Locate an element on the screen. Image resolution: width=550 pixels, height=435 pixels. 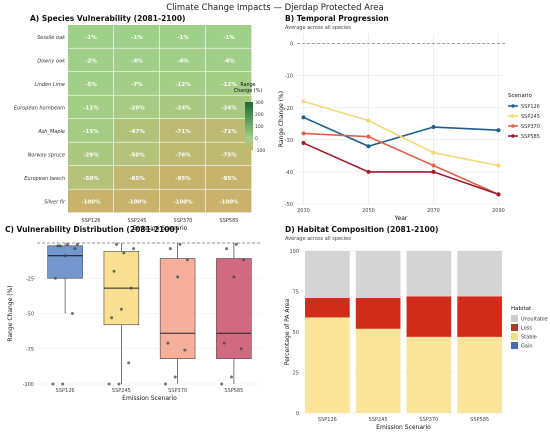
heatmap-cell-label: -7% is located at coordinates (137, 85).